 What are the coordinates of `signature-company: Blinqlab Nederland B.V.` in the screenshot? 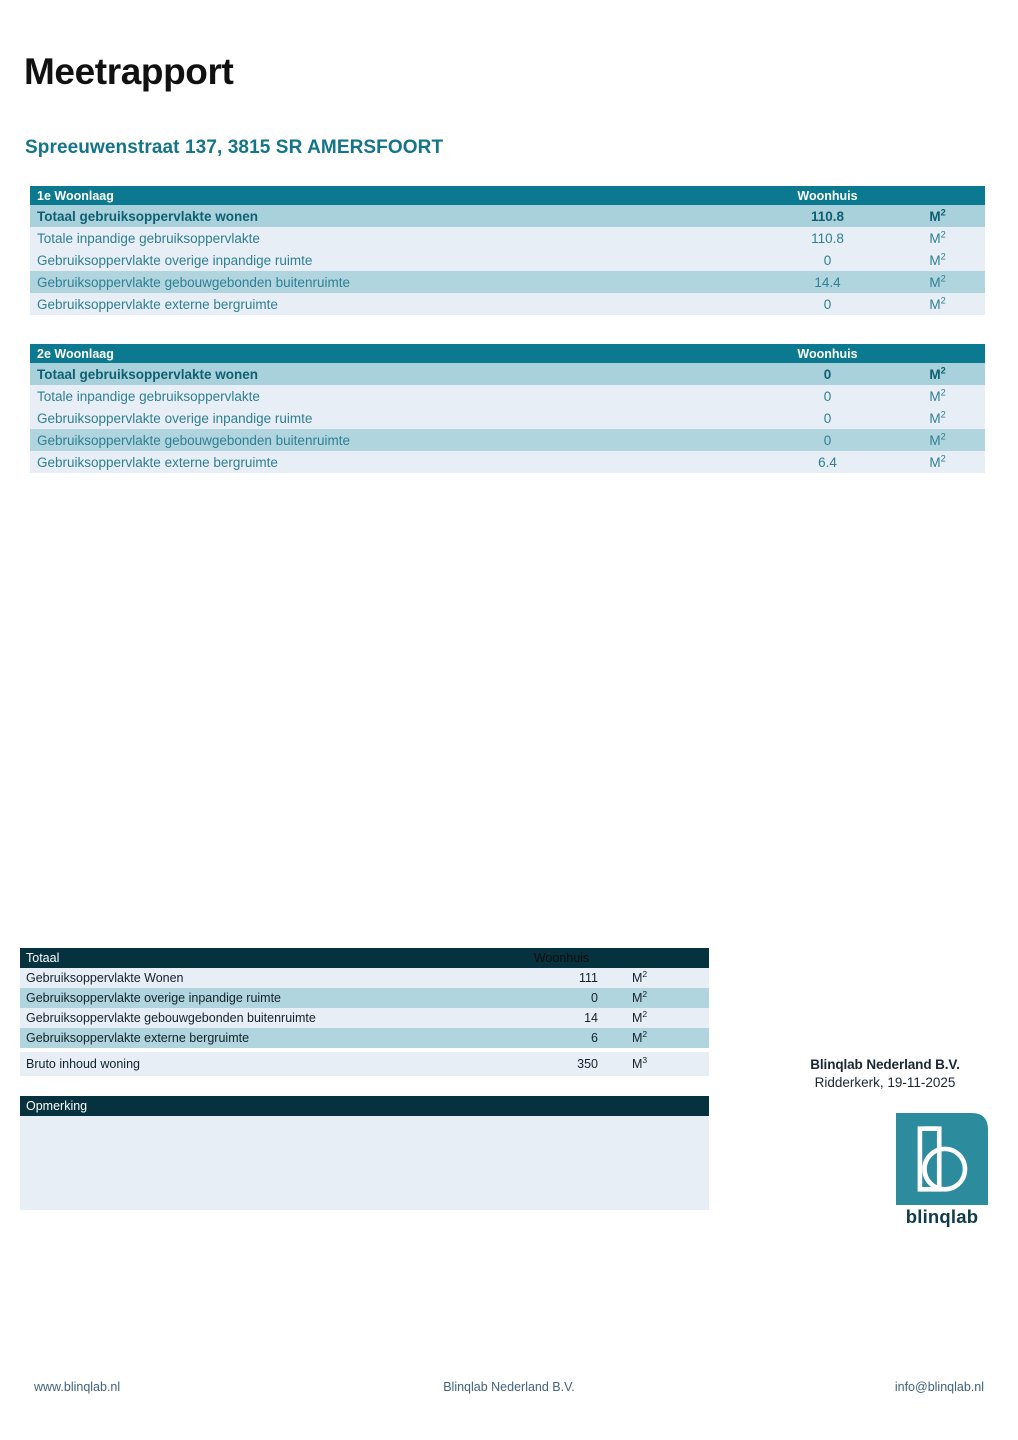 It's located at (885, 1064).